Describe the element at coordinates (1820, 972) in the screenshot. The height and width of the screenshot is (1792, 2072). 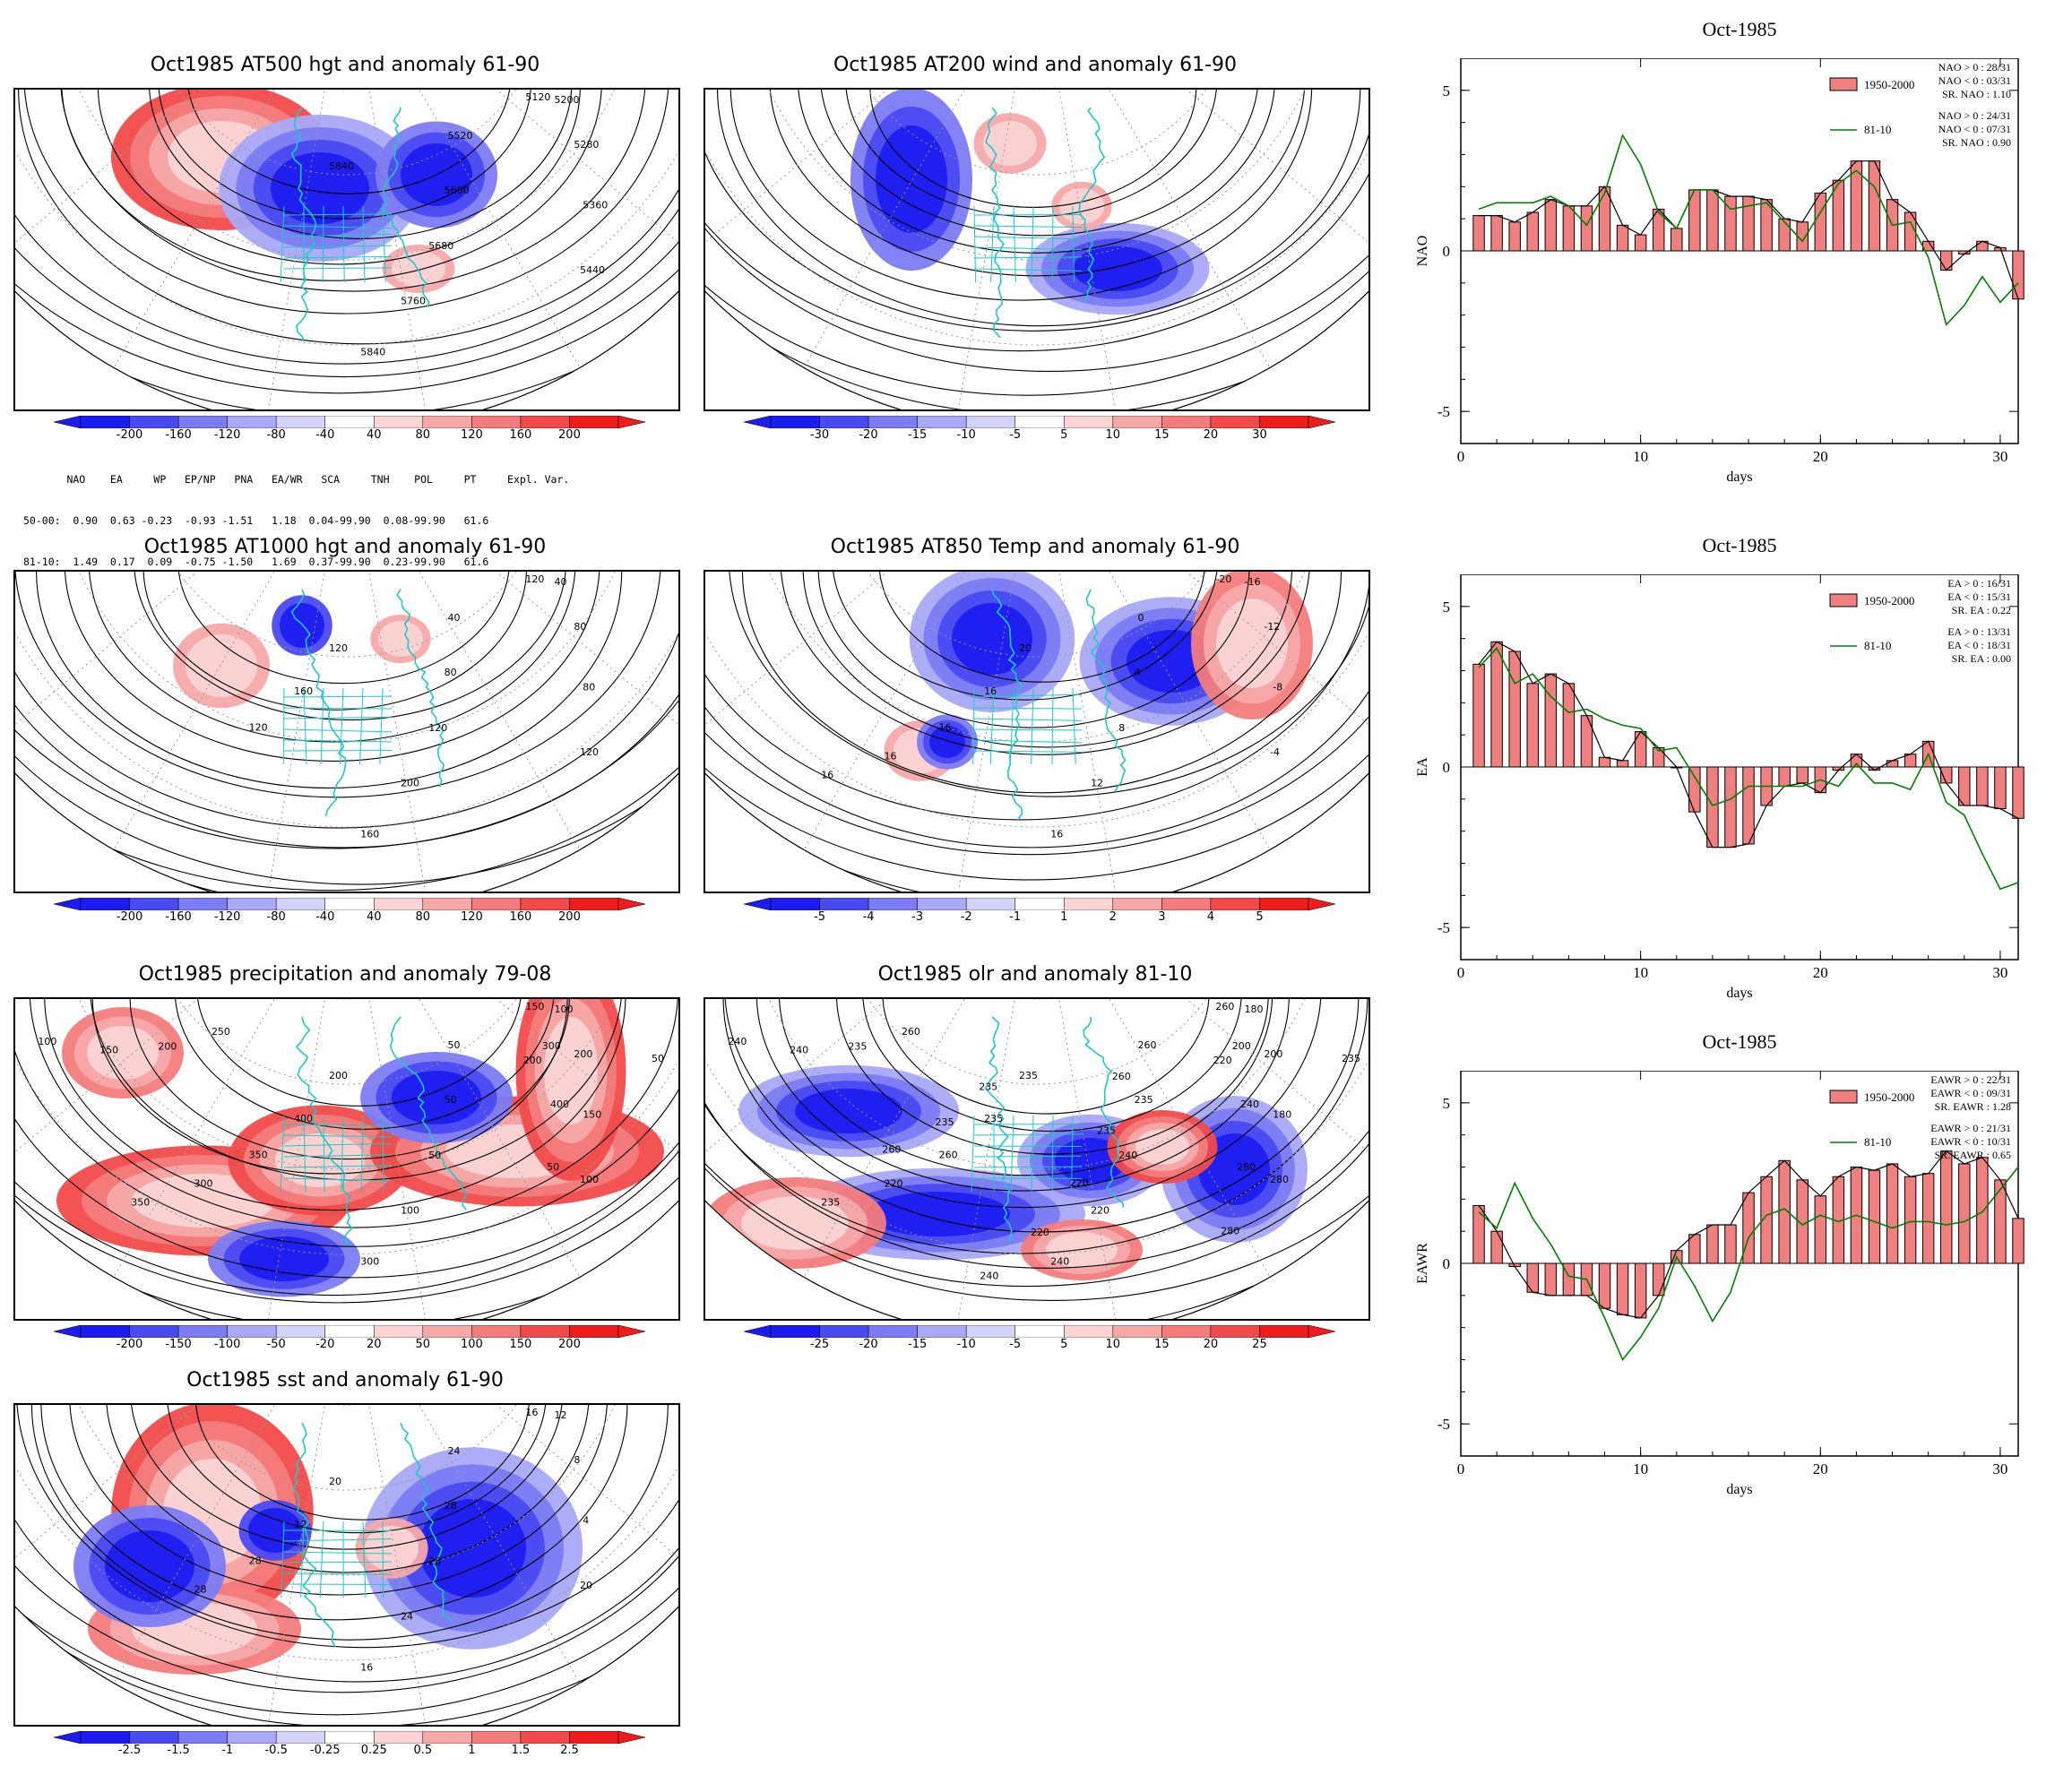
I see `x-tick-label: 20` at that location.